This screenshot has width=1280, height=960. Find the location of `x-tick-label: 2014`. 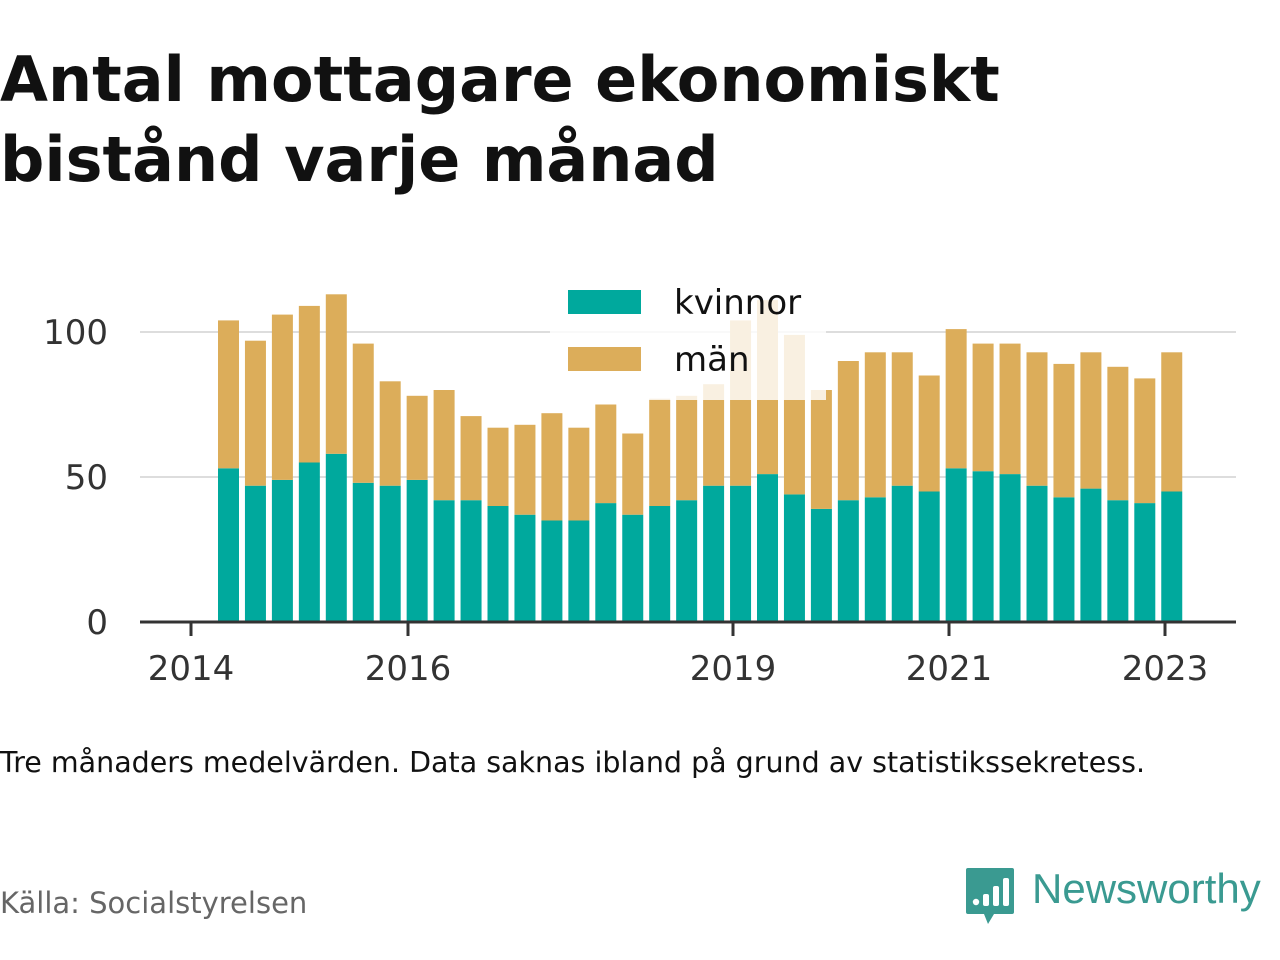

x-tick-label: 2014 is located at coordinates (191, 669).